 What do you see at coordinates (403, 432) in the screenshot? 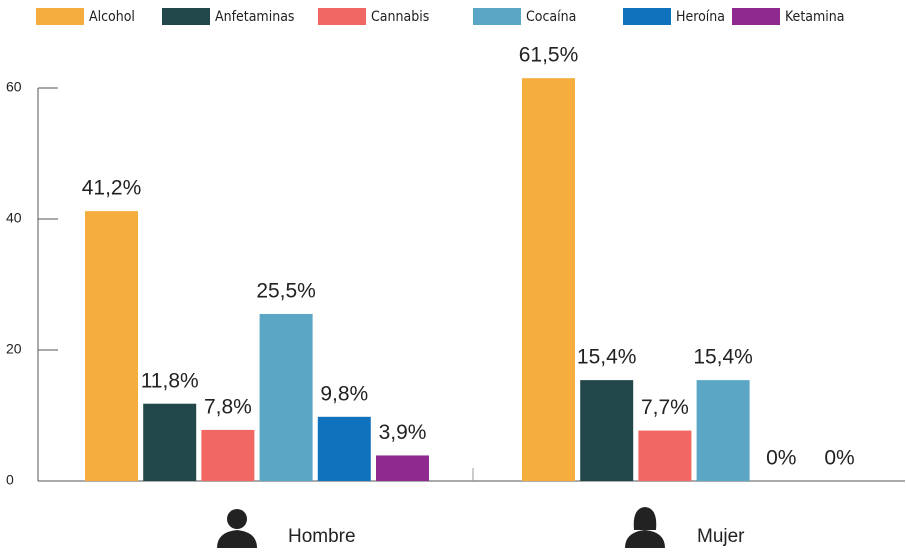
I see `value-label: 3,9%` at bounding box center [403, 432].